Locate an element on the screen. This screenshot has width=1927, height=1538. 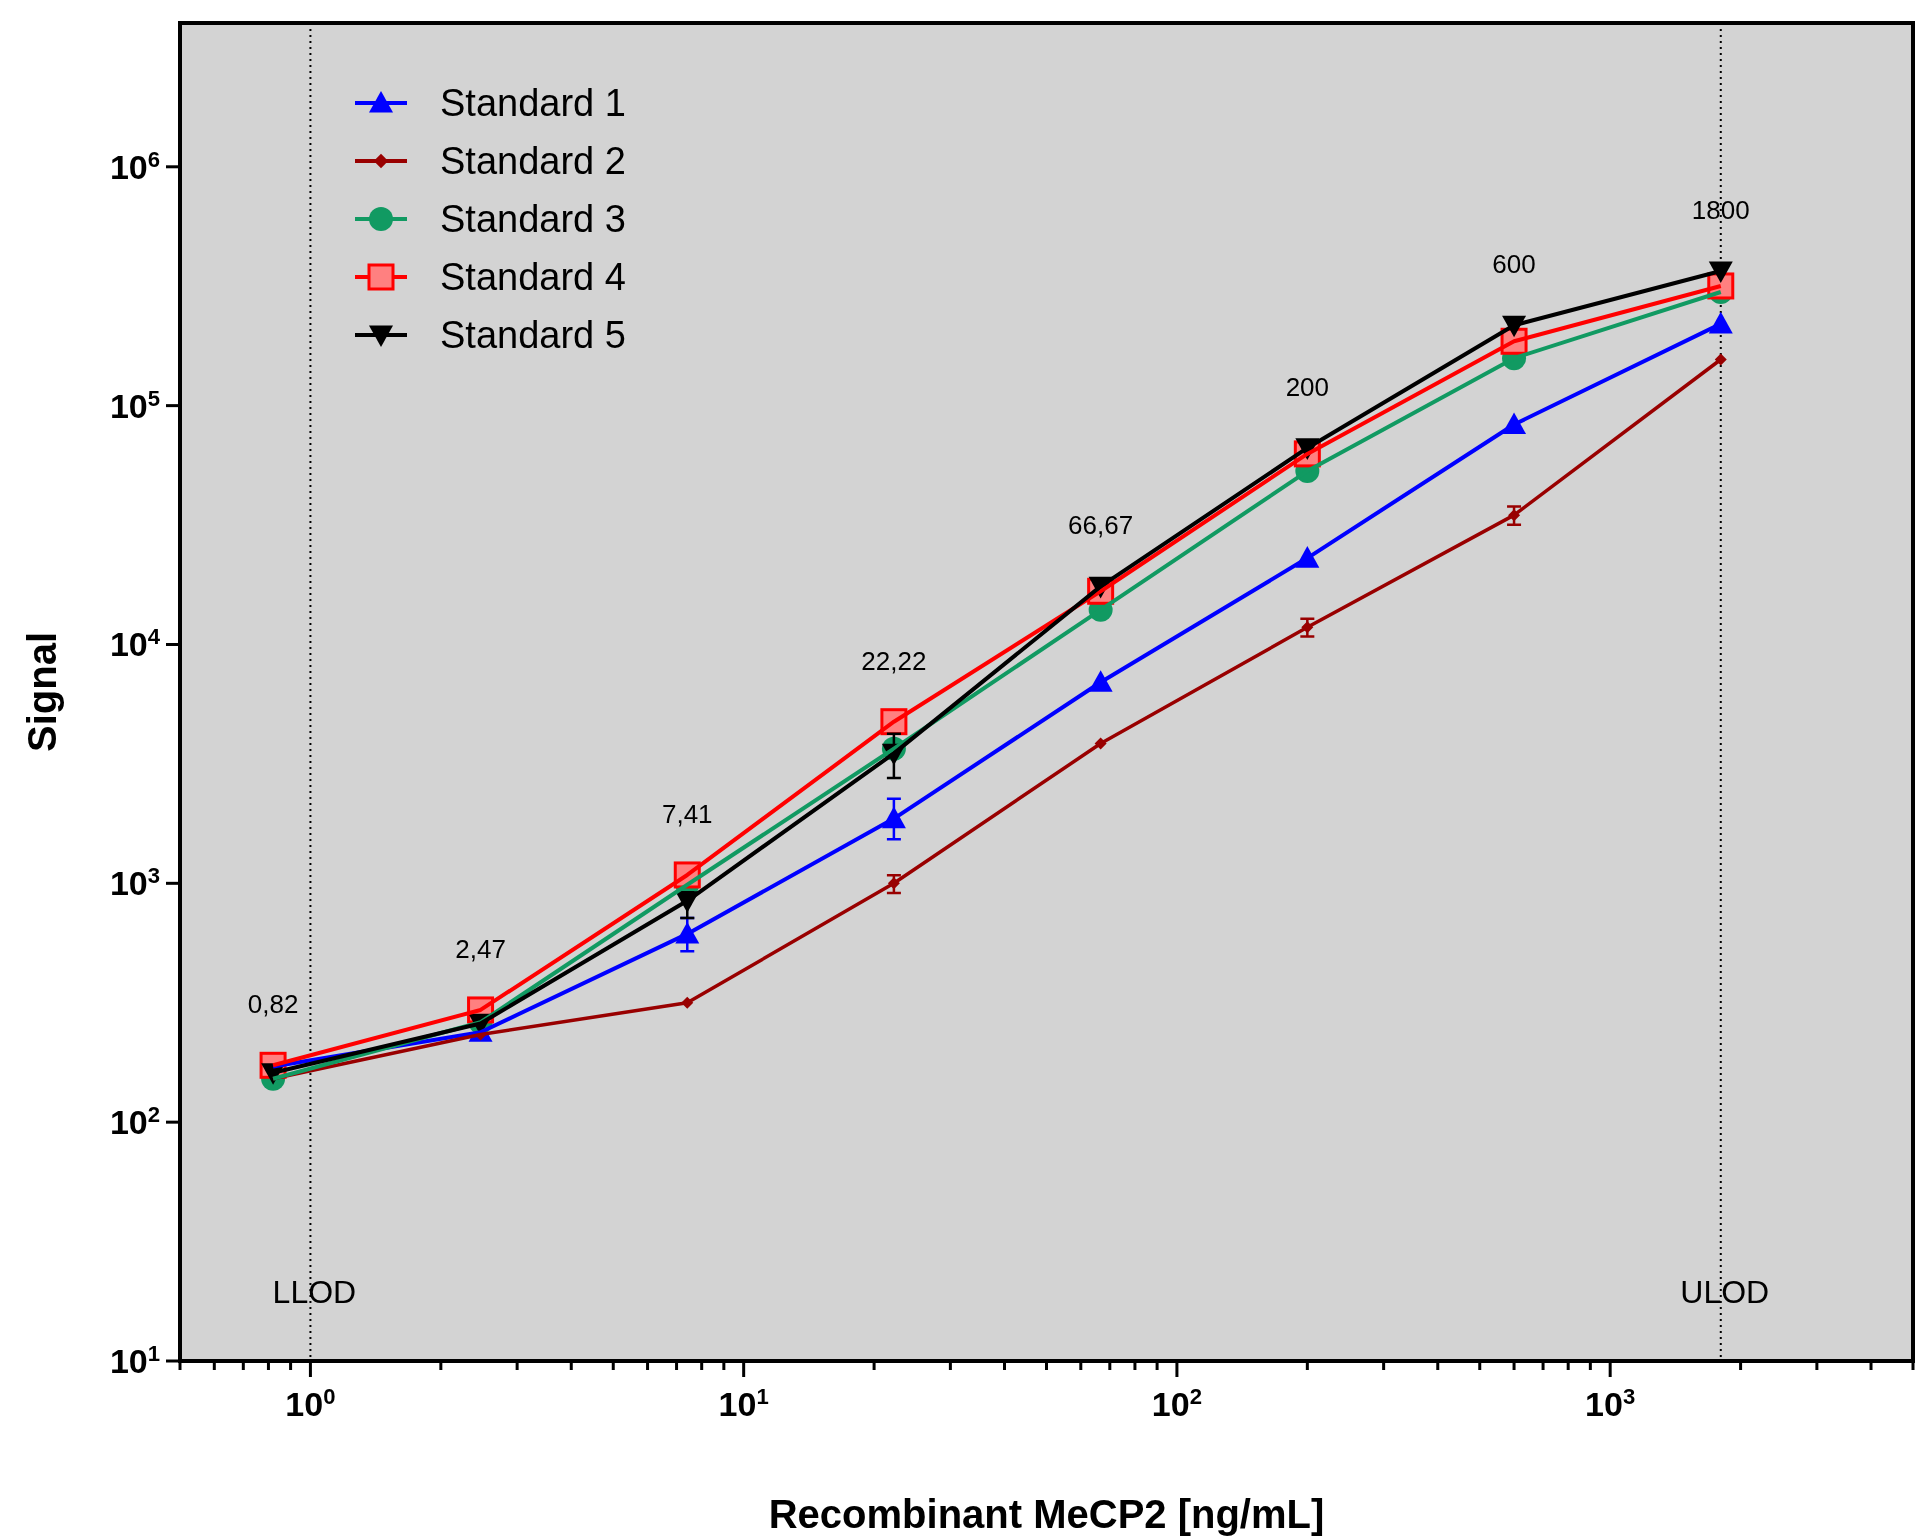
x-tick-label: 10$^{3}$ is located at coordinates (1610, 1403).